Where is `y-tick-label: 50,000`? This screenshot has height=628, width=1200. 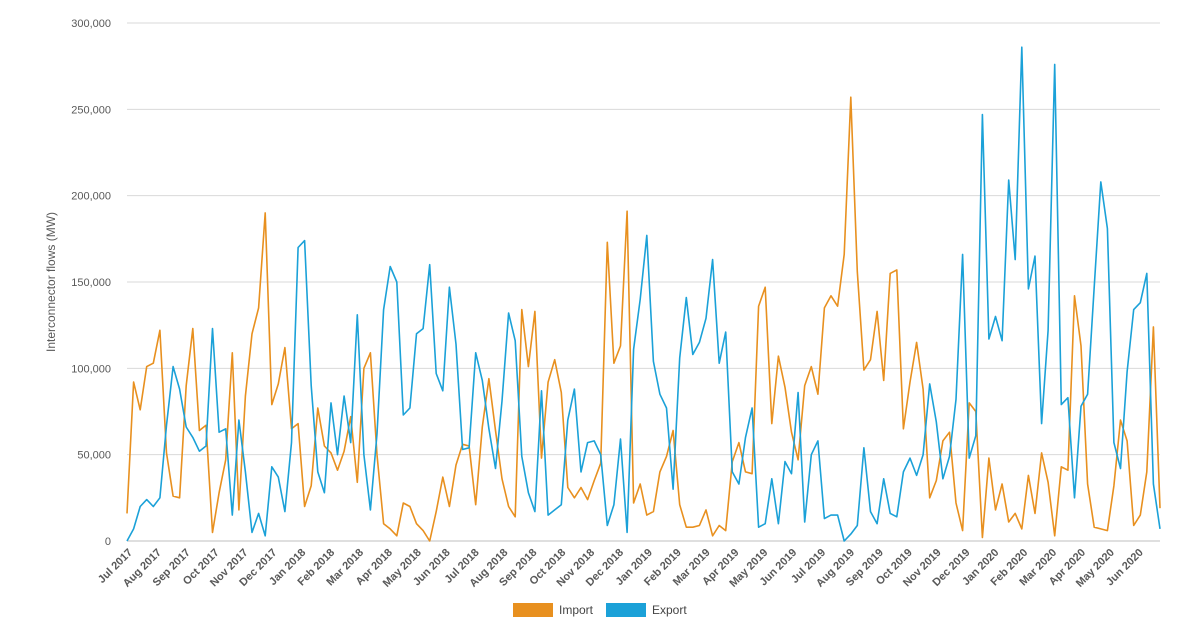 y-tick-label: 50,000 is located at coordinates (94, 456).